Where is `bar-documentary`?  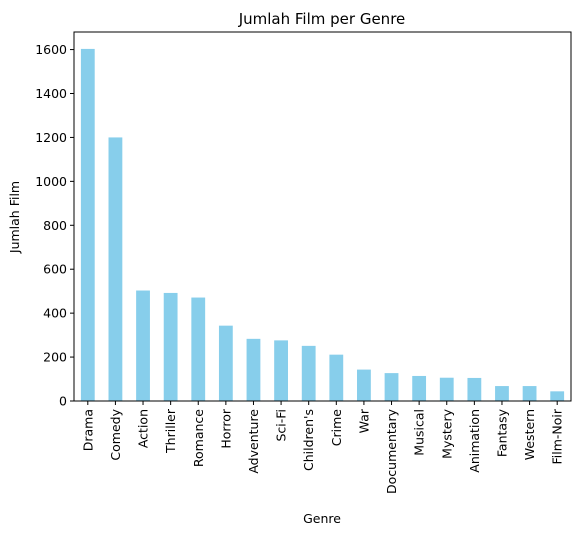
bar-documentary is located at coordinates (391, 387).